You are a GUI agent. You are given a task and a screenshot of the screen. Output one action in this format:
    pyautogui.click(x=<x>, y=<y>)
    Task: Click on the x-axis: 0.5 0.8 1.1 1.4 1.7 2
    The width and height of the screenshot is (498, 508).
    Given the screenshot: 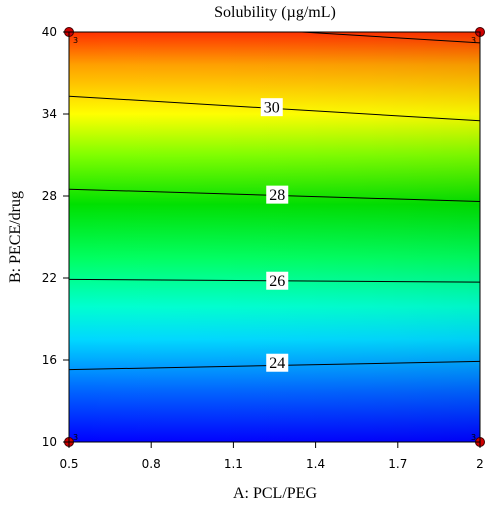 What is the action you would take?
    pyautogui.click(x=271, y=456)
    